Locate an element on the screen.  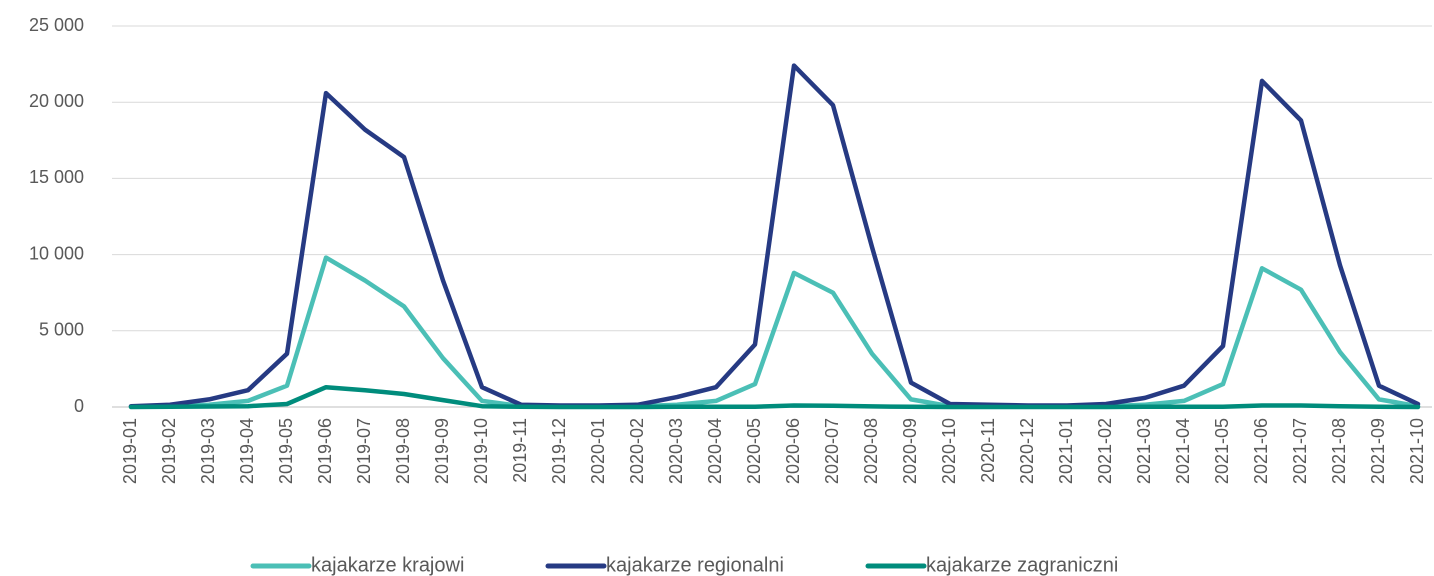
x-tick-label: 2021-03 is located at coordinates (1144, 451).